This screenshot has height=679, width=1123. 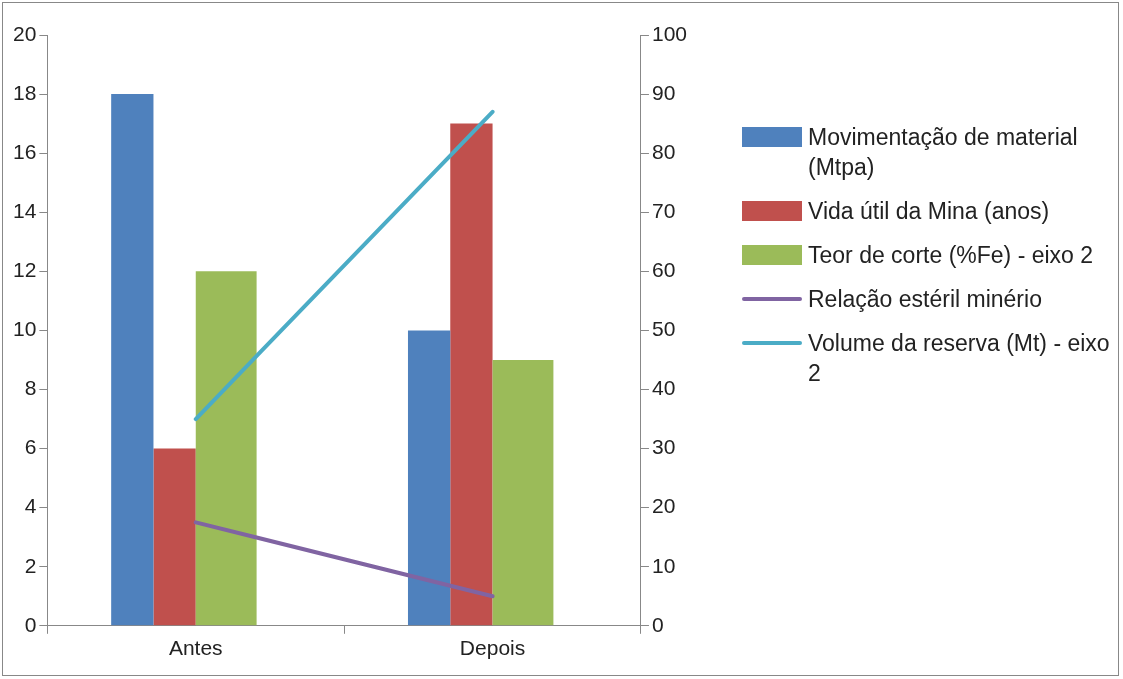 What do you see at coordinates (25, 211) in the screenshot?
I see `y-tick-label: 14` at bounding box center [25, 211].